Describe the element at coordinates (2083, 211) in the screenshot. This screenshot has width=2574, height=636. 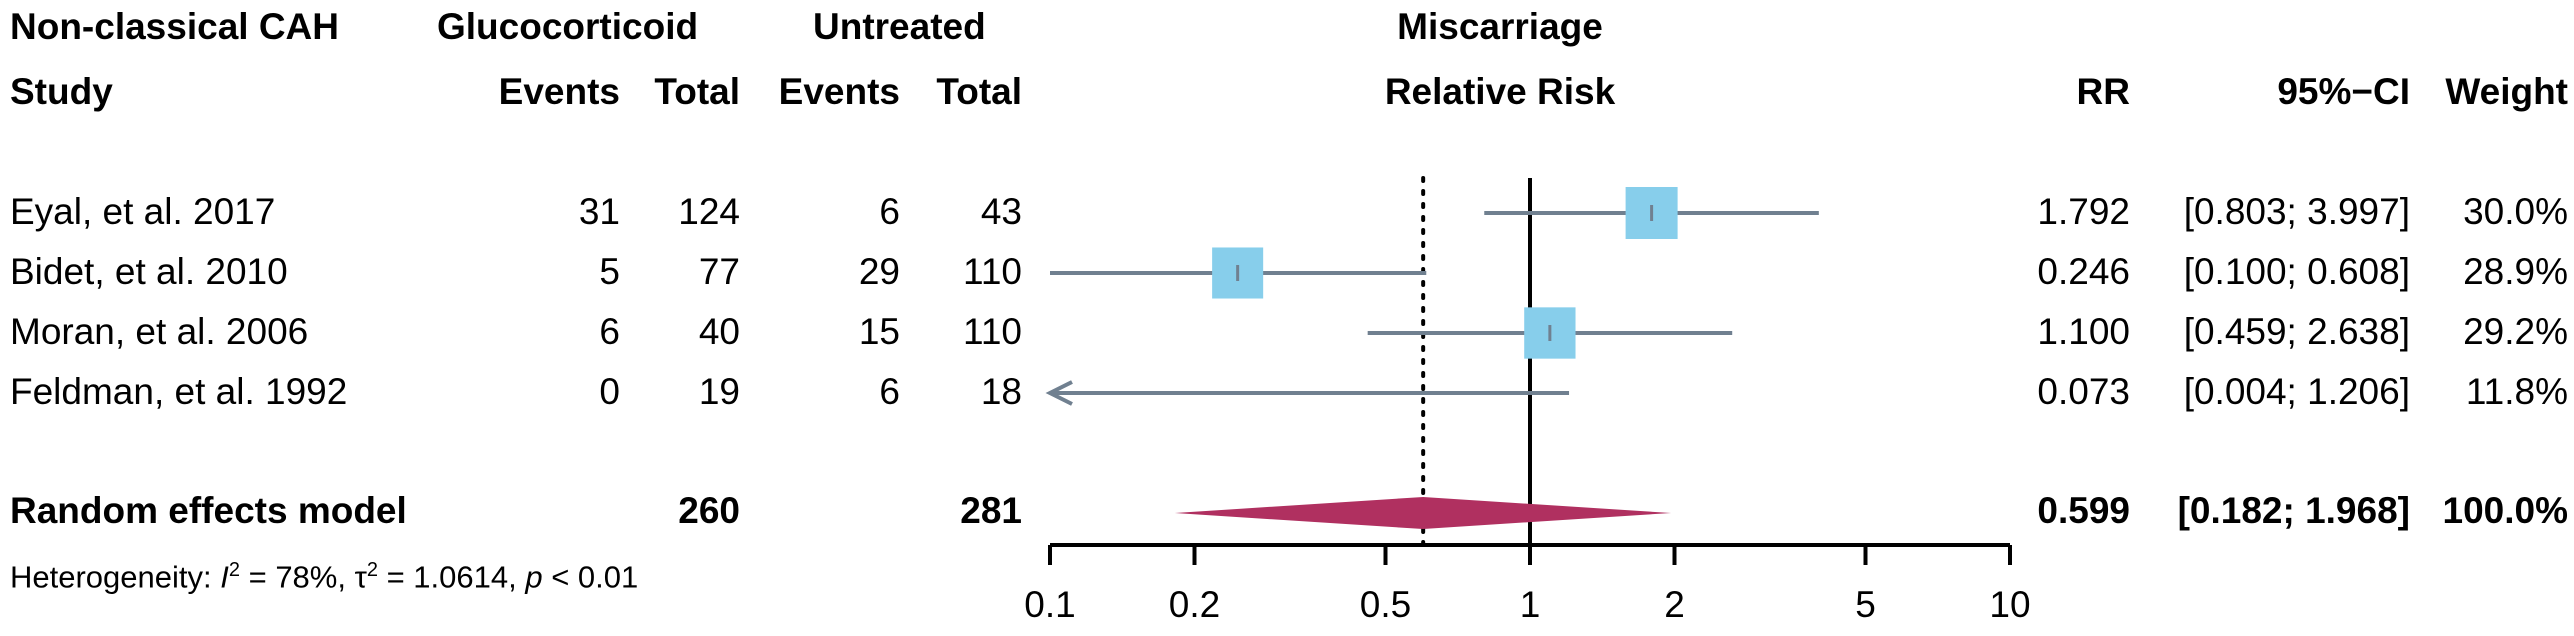
I see `rr-value: 1.792` at that location.